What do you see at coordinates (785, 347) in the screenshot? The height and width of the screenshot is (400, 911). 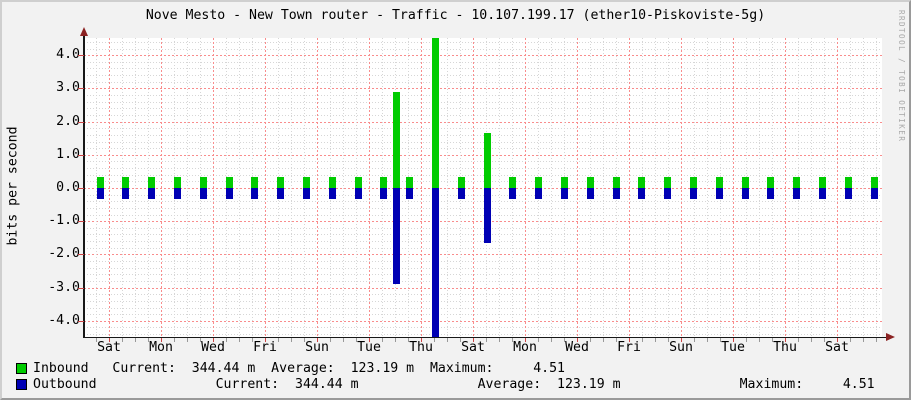 I see `x-tick-label: Thu` at bounding box center [785, 347].